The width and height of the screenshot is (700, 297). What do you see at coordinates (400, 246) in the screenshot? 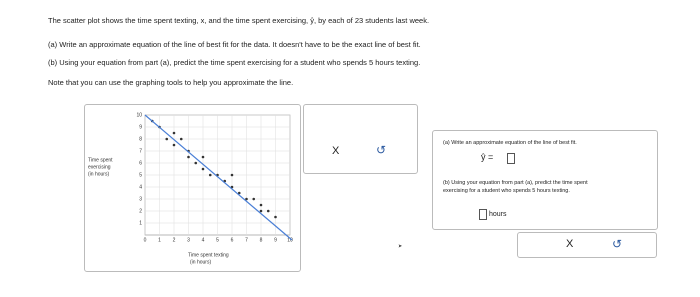
I see `cursor: ➤` at bounding box center [400, 246].